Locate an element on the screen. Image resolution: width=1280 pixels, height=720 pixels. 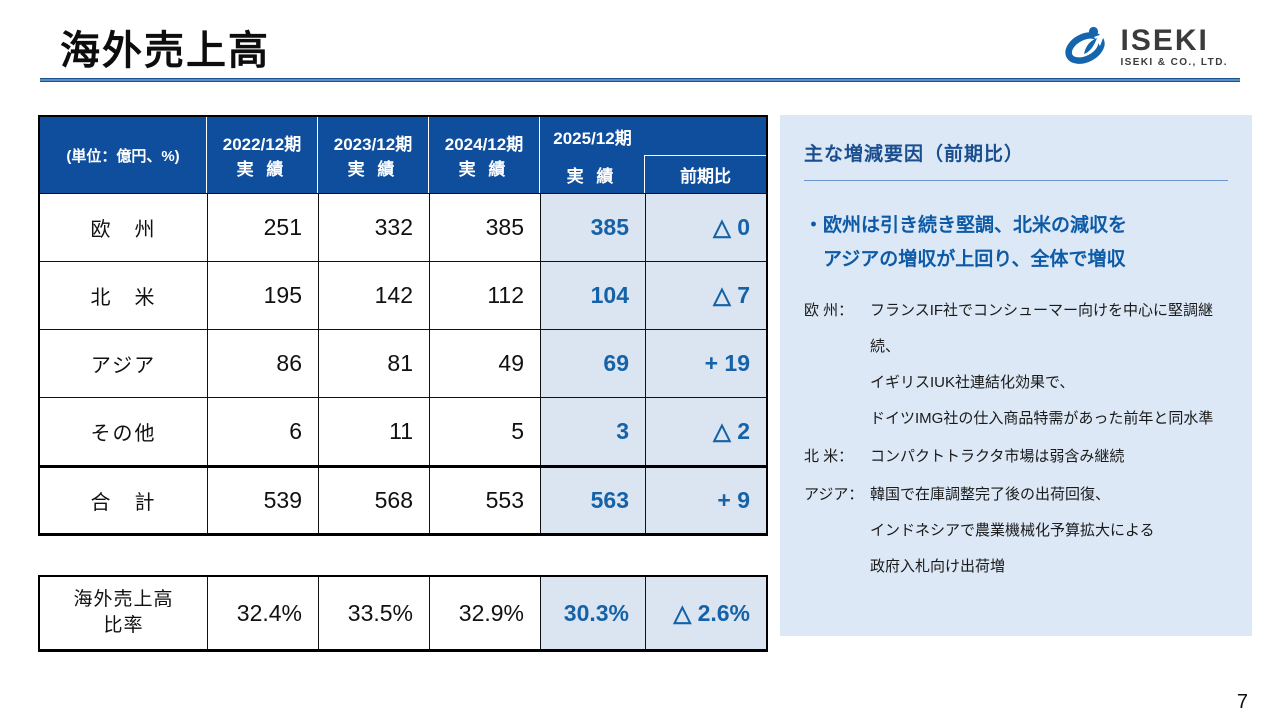
forecast-cell: 385 is located at coordinates (592, 227).